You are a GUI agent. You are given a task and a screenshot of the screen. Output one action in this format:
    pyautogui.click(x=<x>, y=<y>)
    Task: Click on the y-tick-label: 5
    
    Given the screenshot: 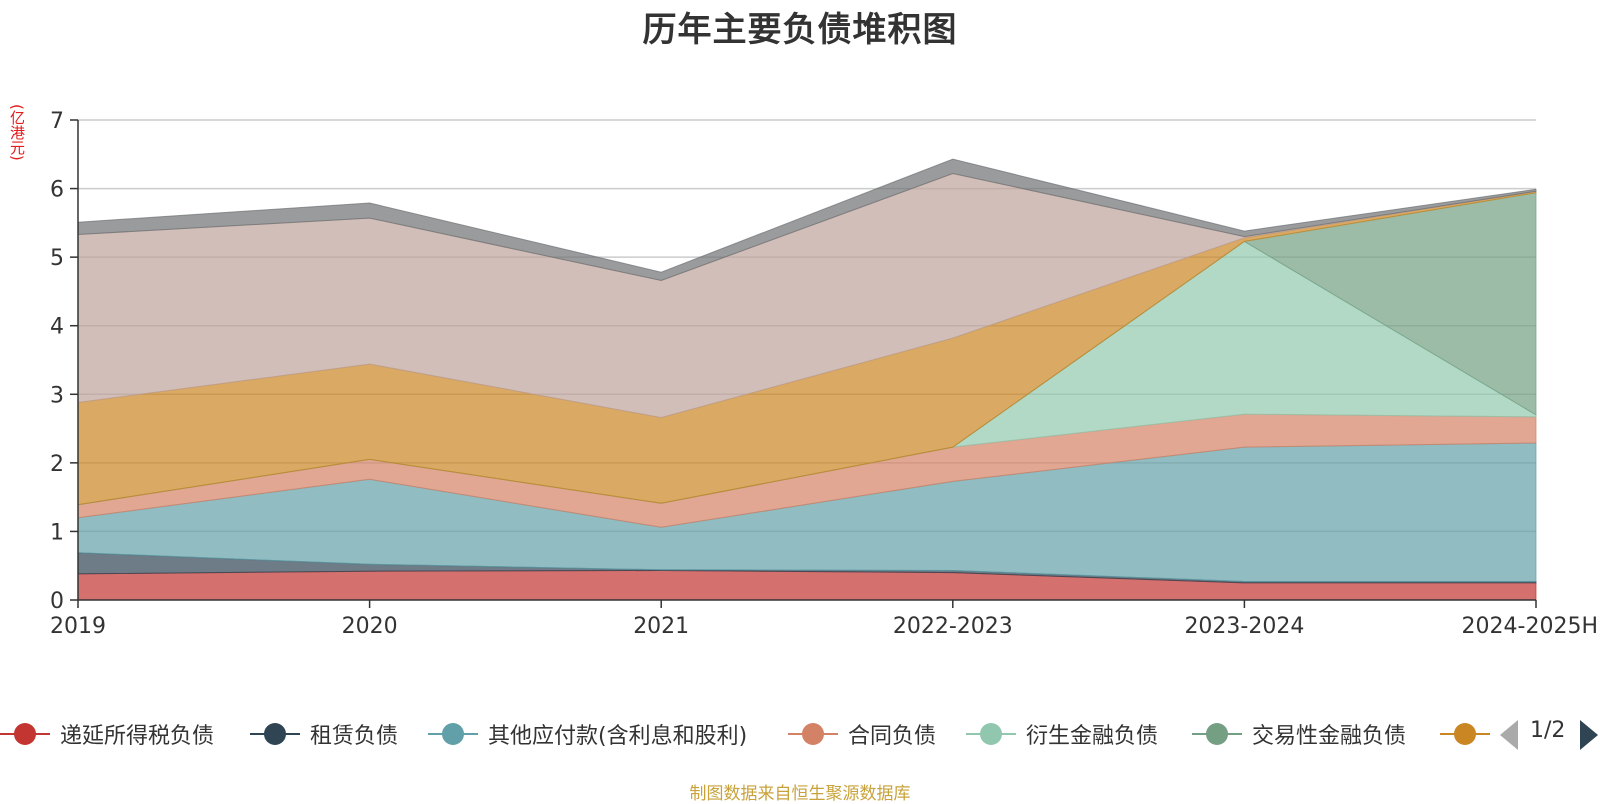 What is the action you would take?
    pyautogui.click(x=57, y=258)
    